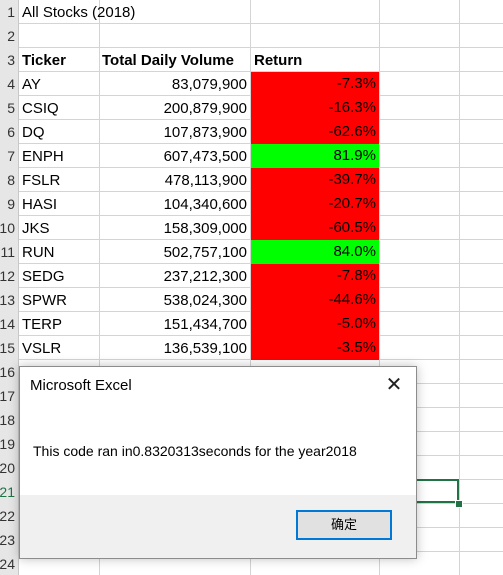  Describe the element at coordinates (315, 204) in the screenshot. I see `return-cell: -20.7%` at that location.